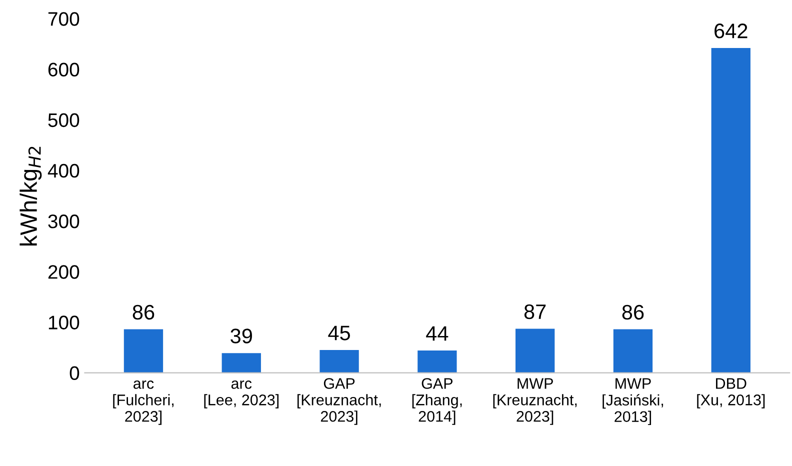  Describe the element at coordinates (143, 402) in the screenshot. I see `x-tick-label: arc [Fulcheri, 2023]` at that location.